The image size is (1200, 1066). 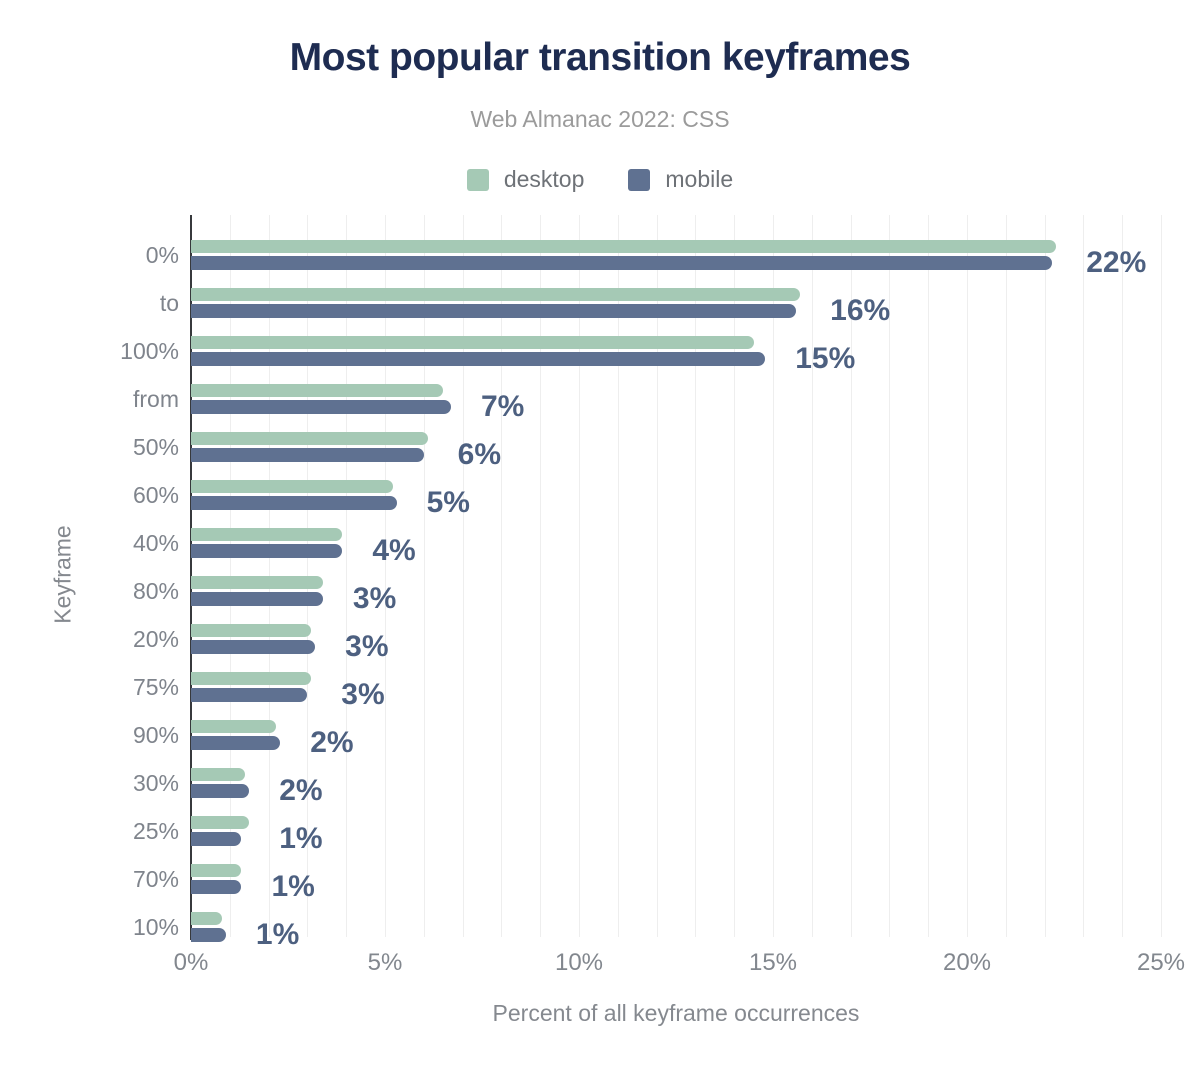 What do you see at coordinates (155, 591) in the screenshot?
I see `category-label: 80%` at bounding box center [155, 591].